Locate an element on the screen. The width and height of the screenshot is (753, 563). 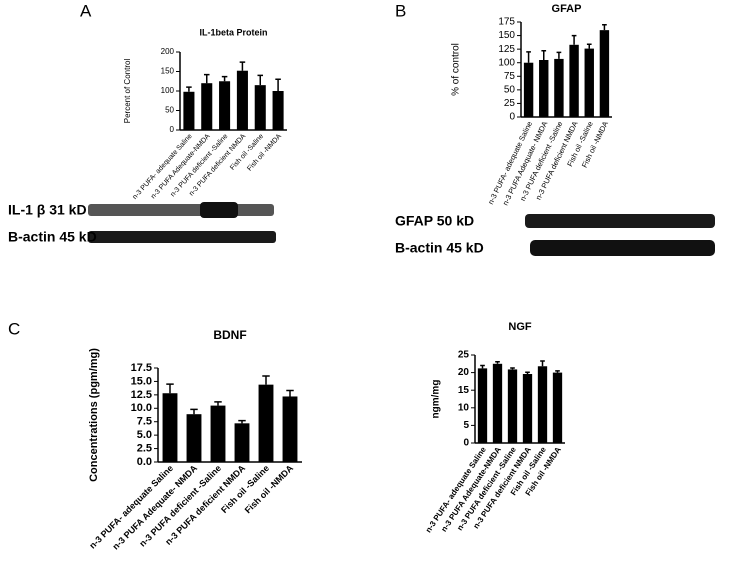
y-tick-label: 15 is located at coordinates (464, 390).